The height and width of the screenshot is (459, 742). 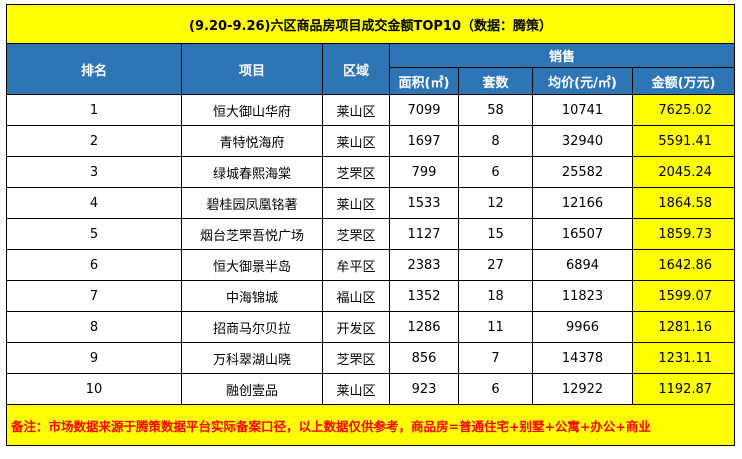 I want to click on cell-amount: 1231.11, so click(x=683, y=358).